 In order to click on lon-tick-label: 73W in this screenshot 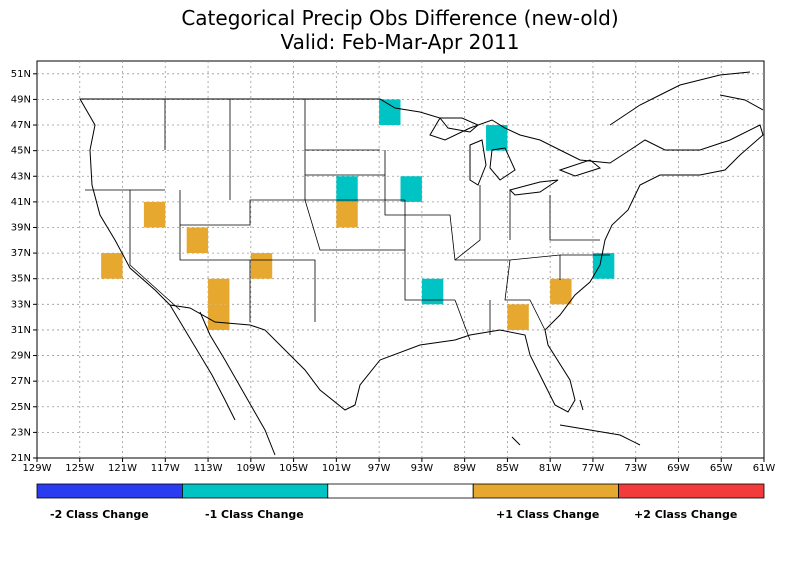, I will do `click(635, 468)`.